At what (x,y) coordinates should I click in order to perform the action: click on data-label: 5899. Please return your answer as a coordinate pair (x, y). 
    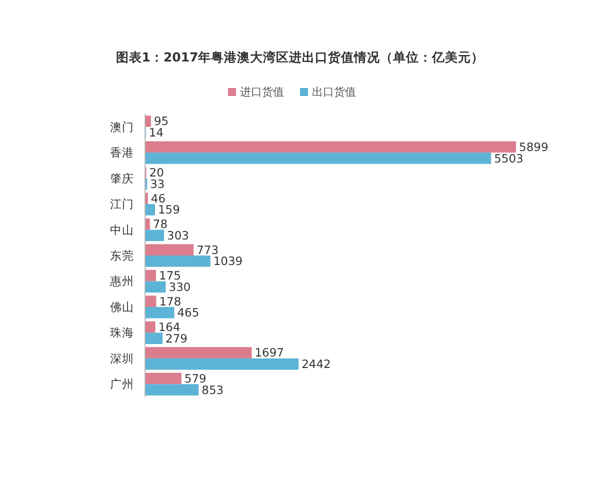
    Looking at the image, I should click on (533, 147).